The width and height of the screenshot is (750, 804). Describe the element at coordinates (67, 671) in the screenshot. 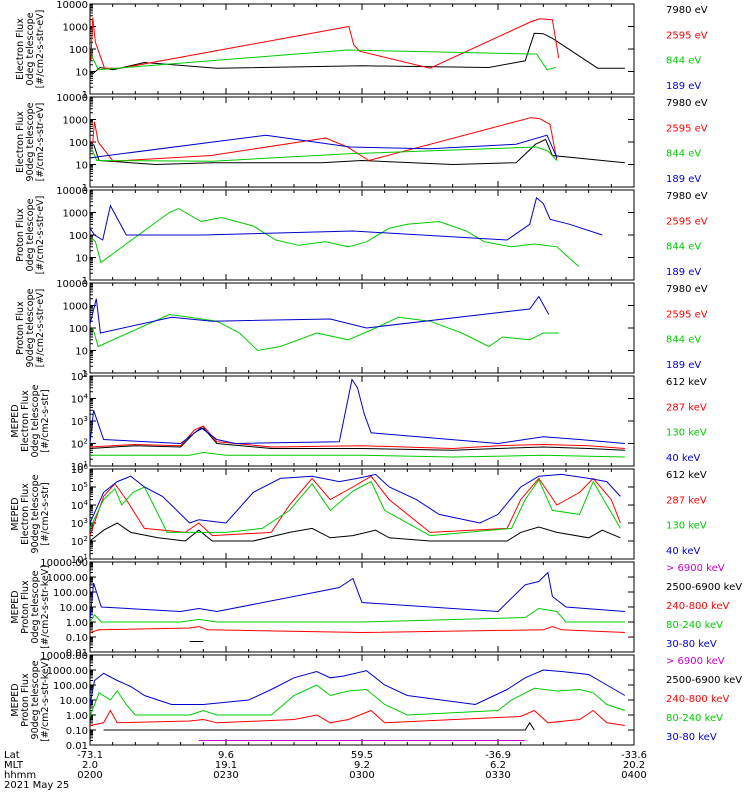

I see `y-tick-label: 1000.00` at that location.